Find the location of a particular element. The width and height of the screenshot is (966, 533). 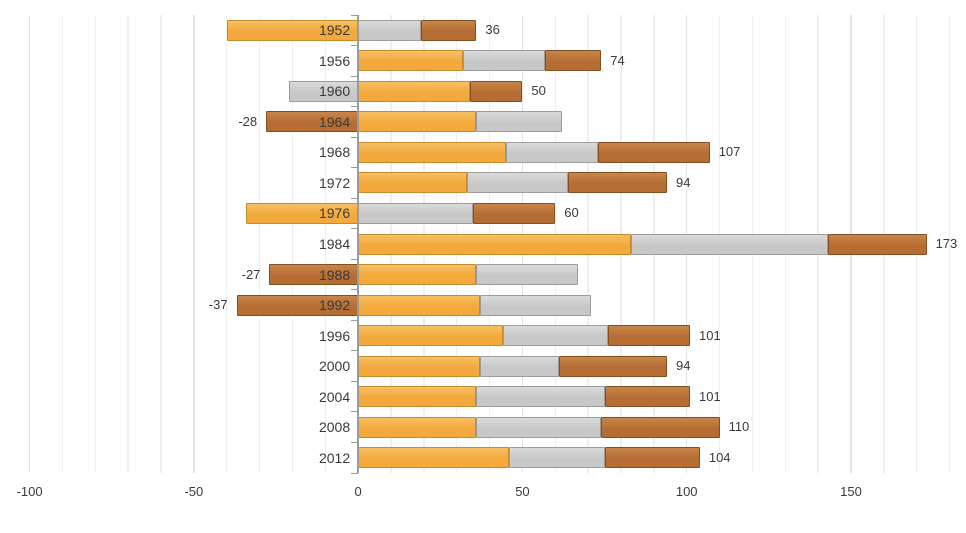

category-label: 1956 is located at coordinates (334, 60).